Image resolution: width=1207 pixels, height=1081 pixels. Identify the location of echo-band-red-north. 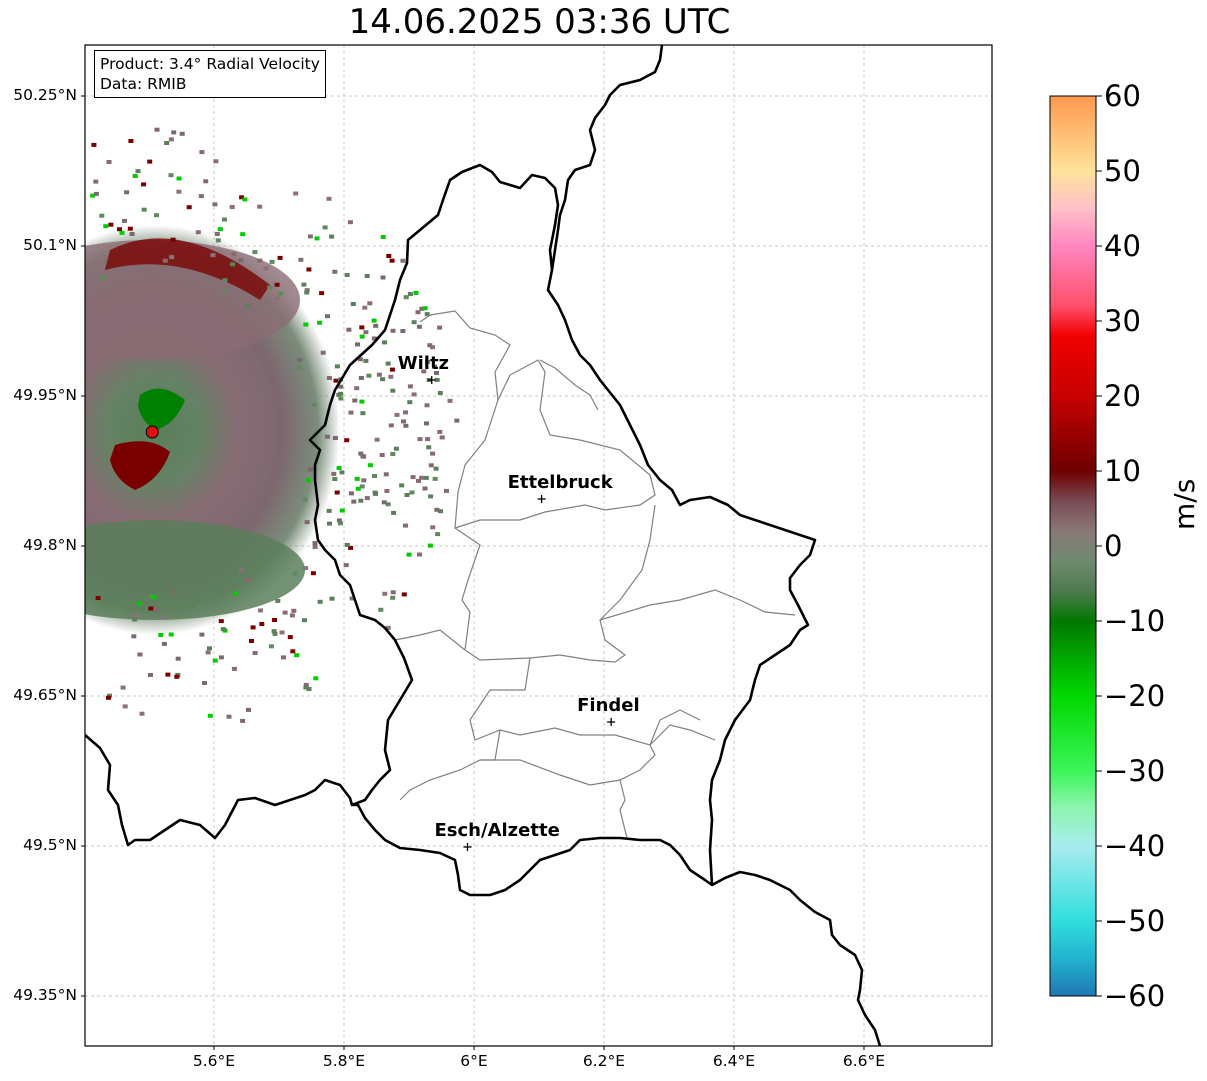
(187, 269).